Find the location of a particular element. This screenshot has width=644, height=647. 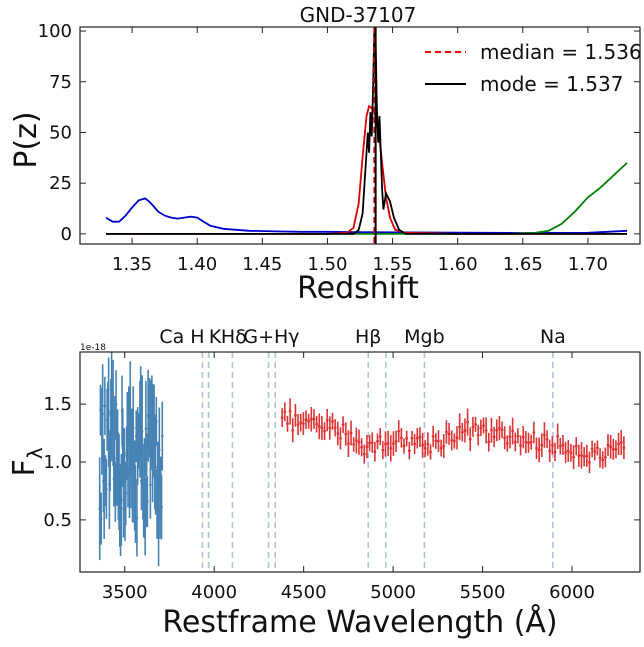

spectrum-x-axis-label: Restframe Wavelength (Å) is located at coordinates (359, 622).